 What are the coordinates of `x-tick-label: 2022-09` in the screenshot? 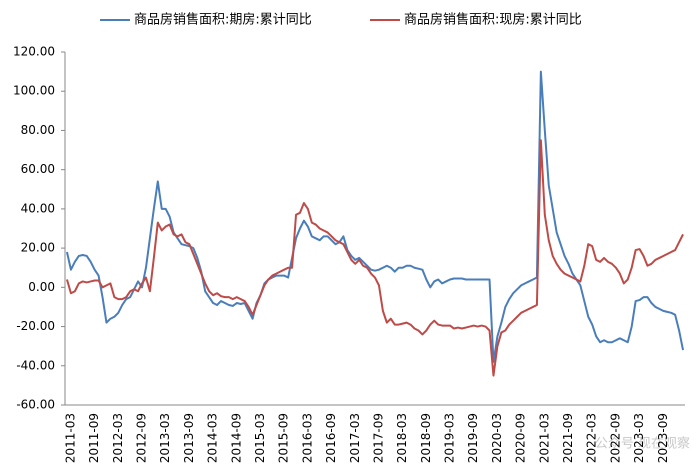 It's located at (615, 438).